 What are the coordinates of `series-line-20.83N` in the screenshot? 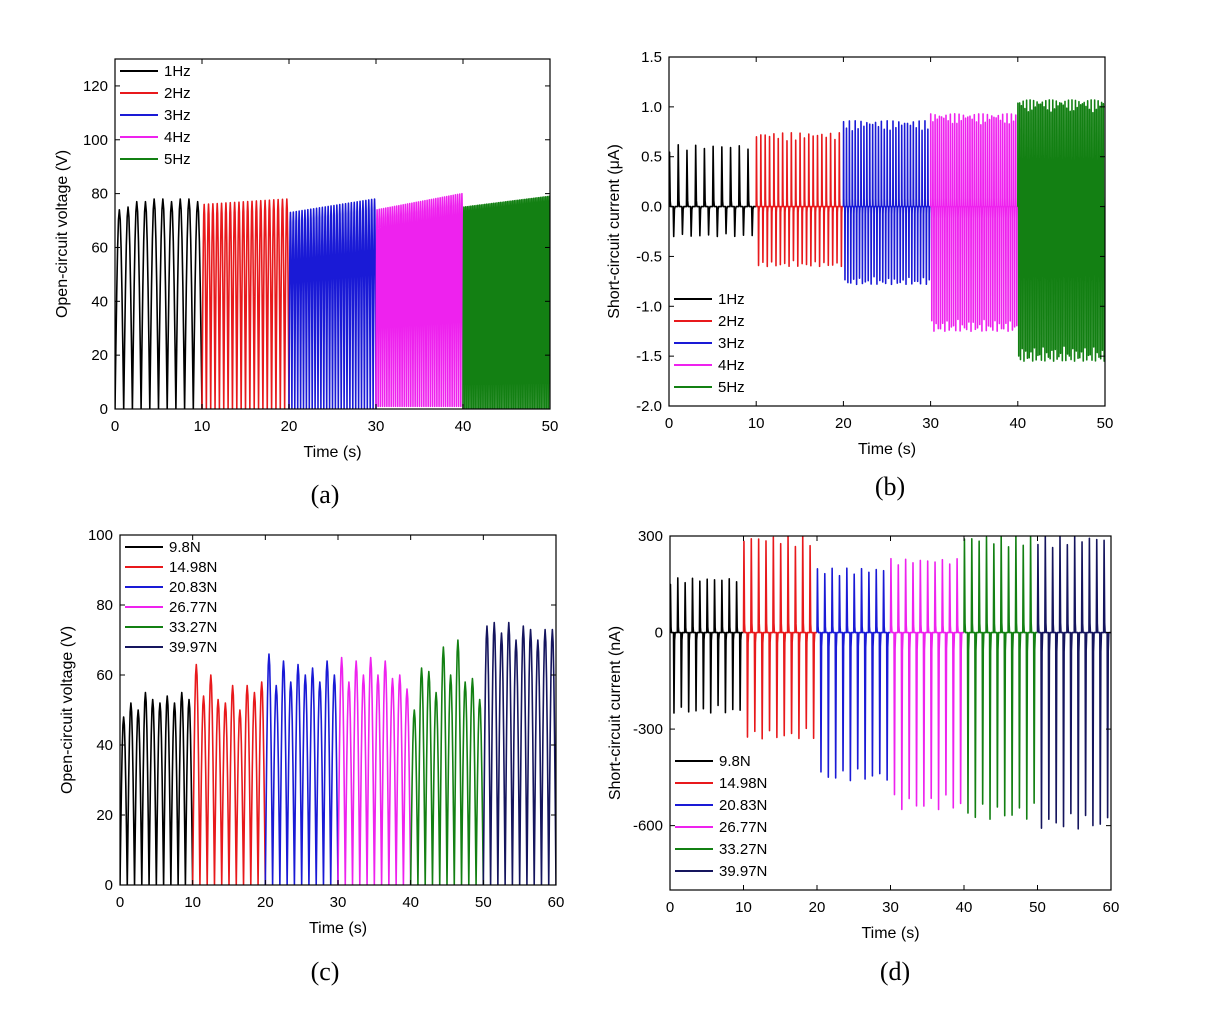 It's located at (853, 674).